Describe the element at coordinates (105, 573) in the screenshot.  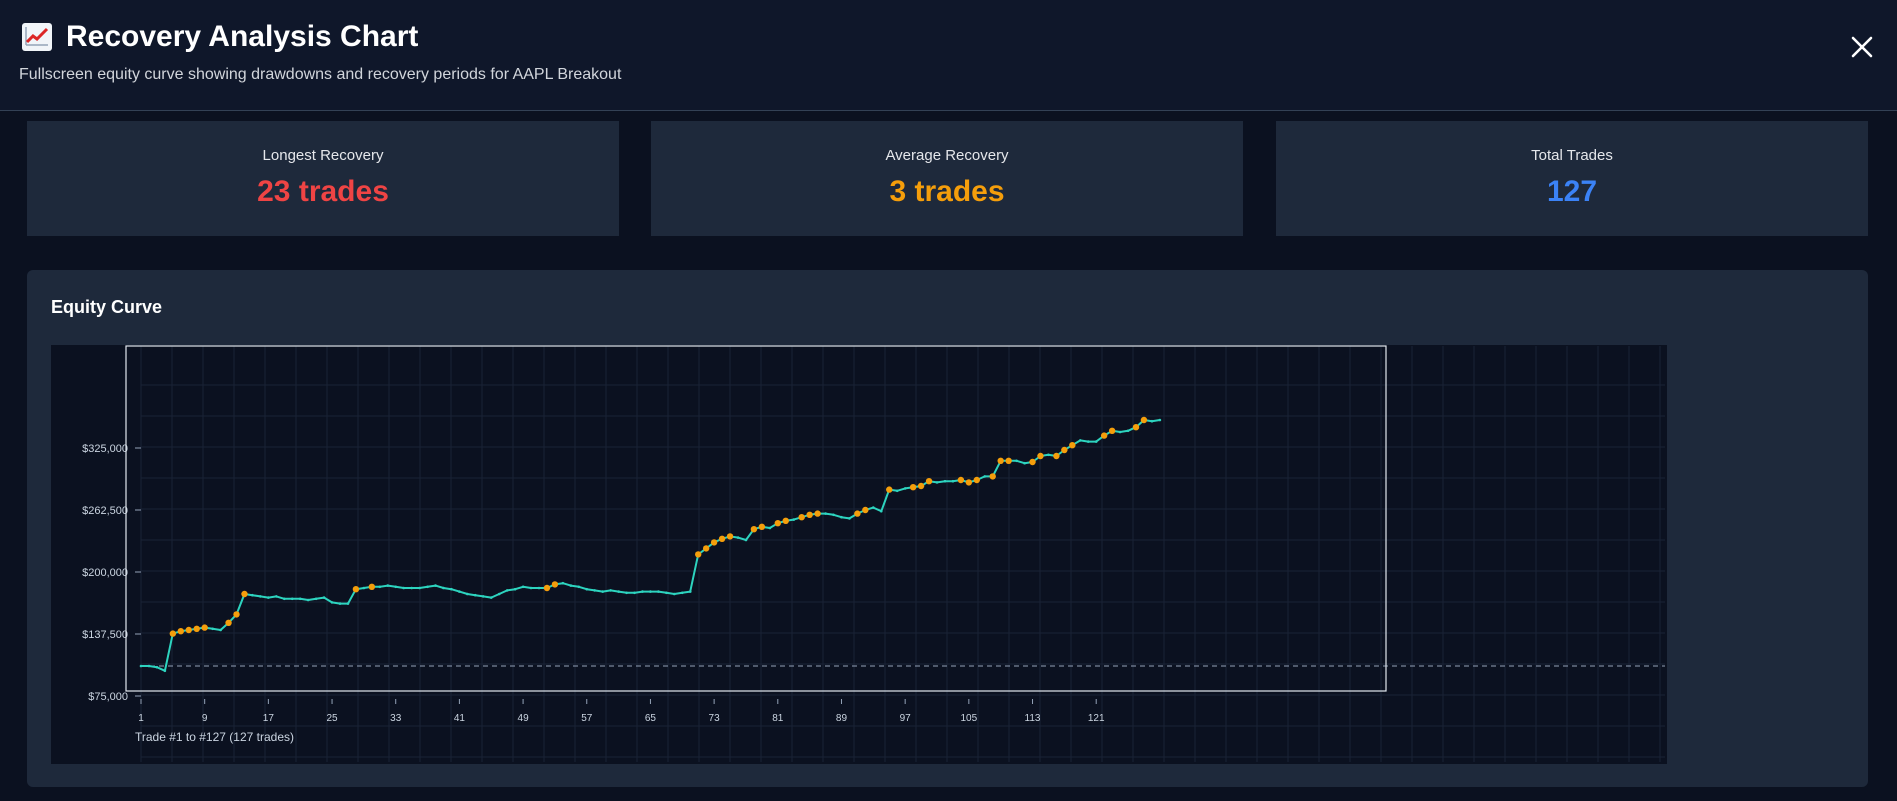
I see `y-tick-label: $200,000` at that location.